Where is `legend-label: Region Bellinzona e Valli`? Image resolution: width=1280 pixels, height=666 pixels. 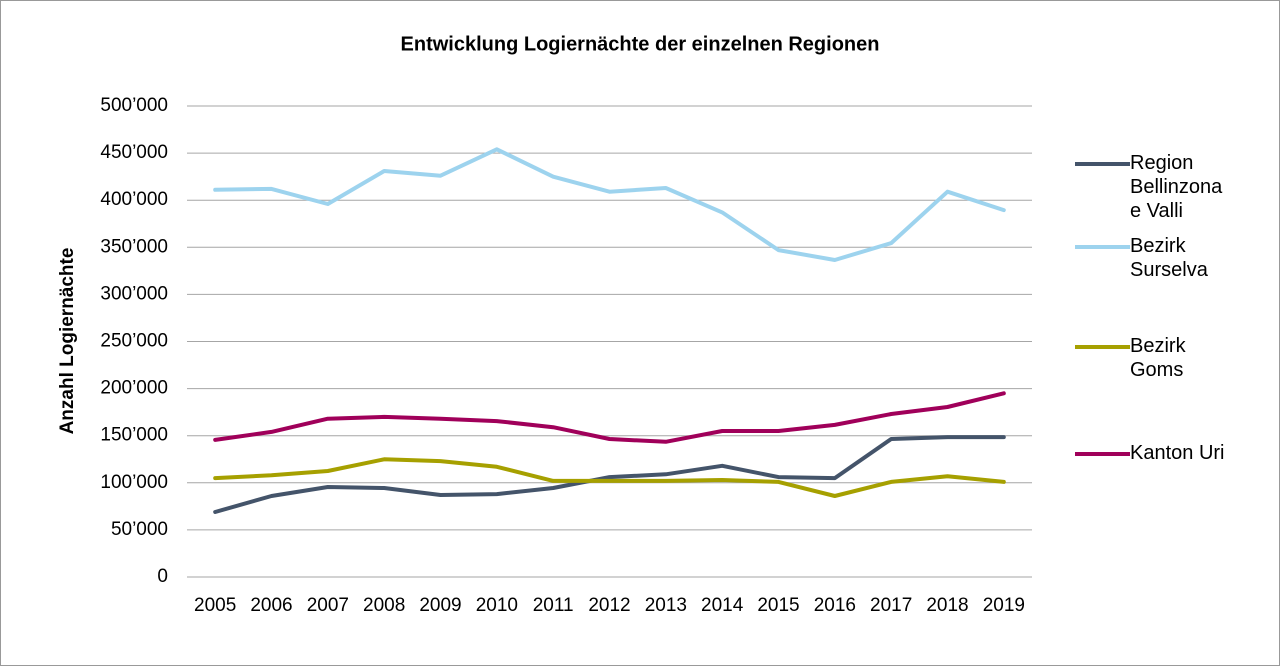 legend-label: Region Bellinzona e Valli is located at coordinates (1176, 187).